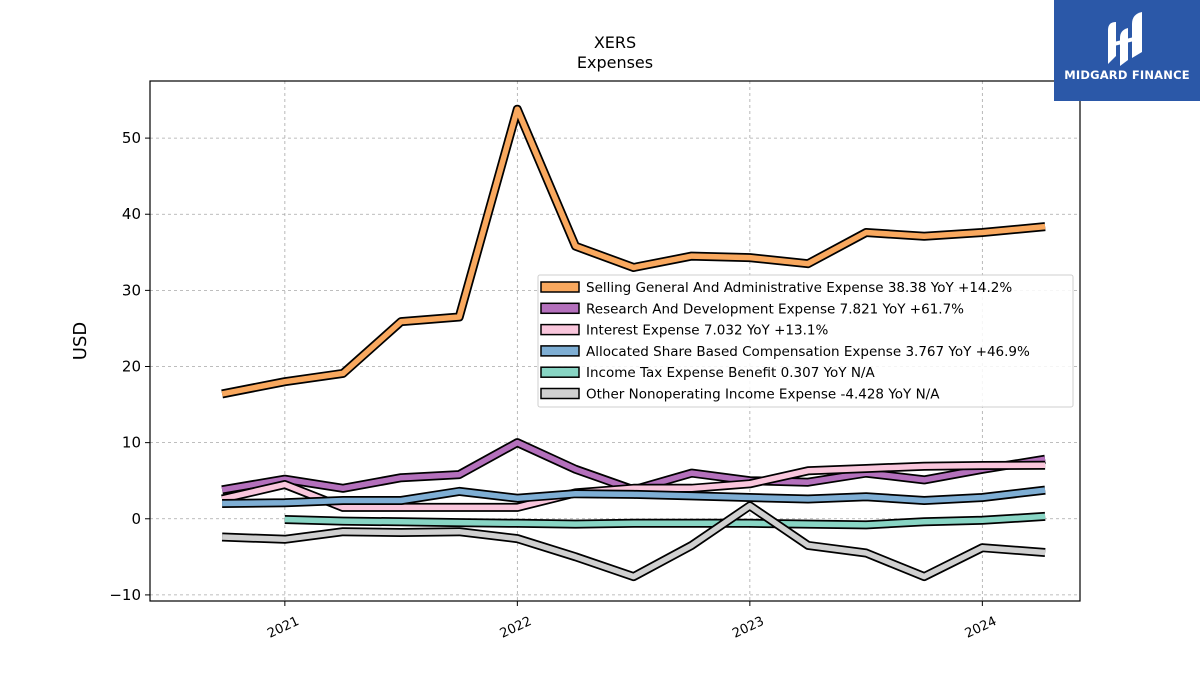 The height and width of the screenshot is (675, 1200). I want to click on y-axis: −10 0 10 20 30 40 50, so click(129, 366).